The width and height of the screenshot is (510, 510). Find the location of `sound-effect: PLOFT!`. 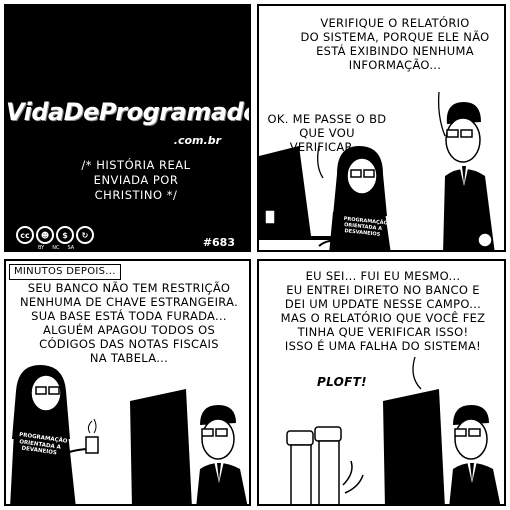

sound-effect: PLOFT! is located at coordinates (342, 382).